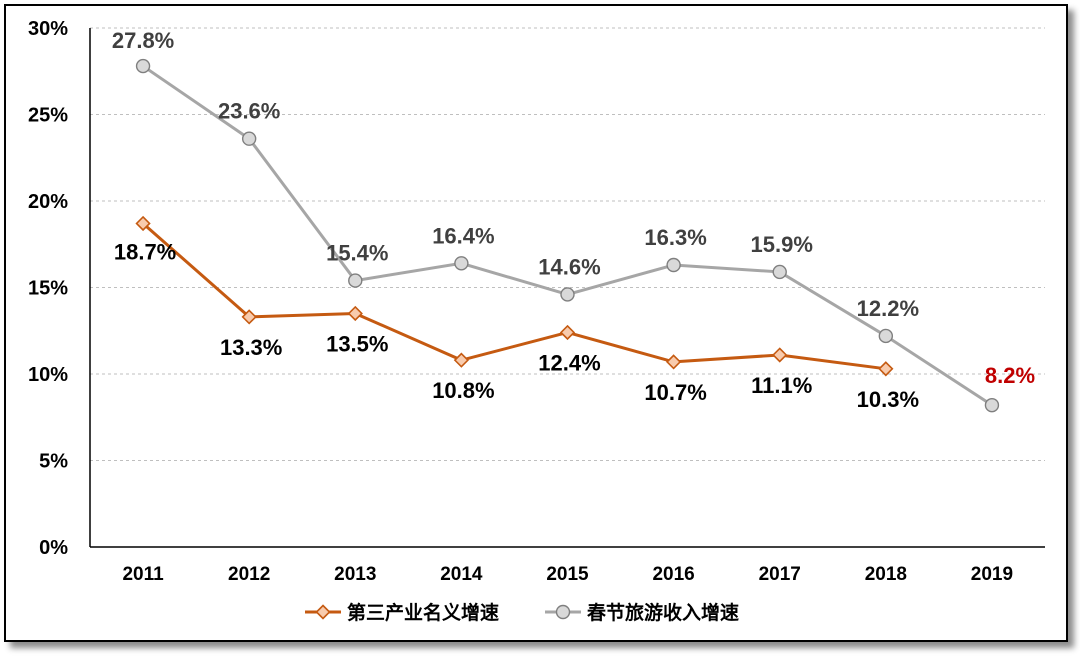 The width and height of the screenshot is (1080, 656). What do you see at coordinates (143, 40) in the screenshot?
I see `data-label: 27.8%` at bounding box center [143, 40].